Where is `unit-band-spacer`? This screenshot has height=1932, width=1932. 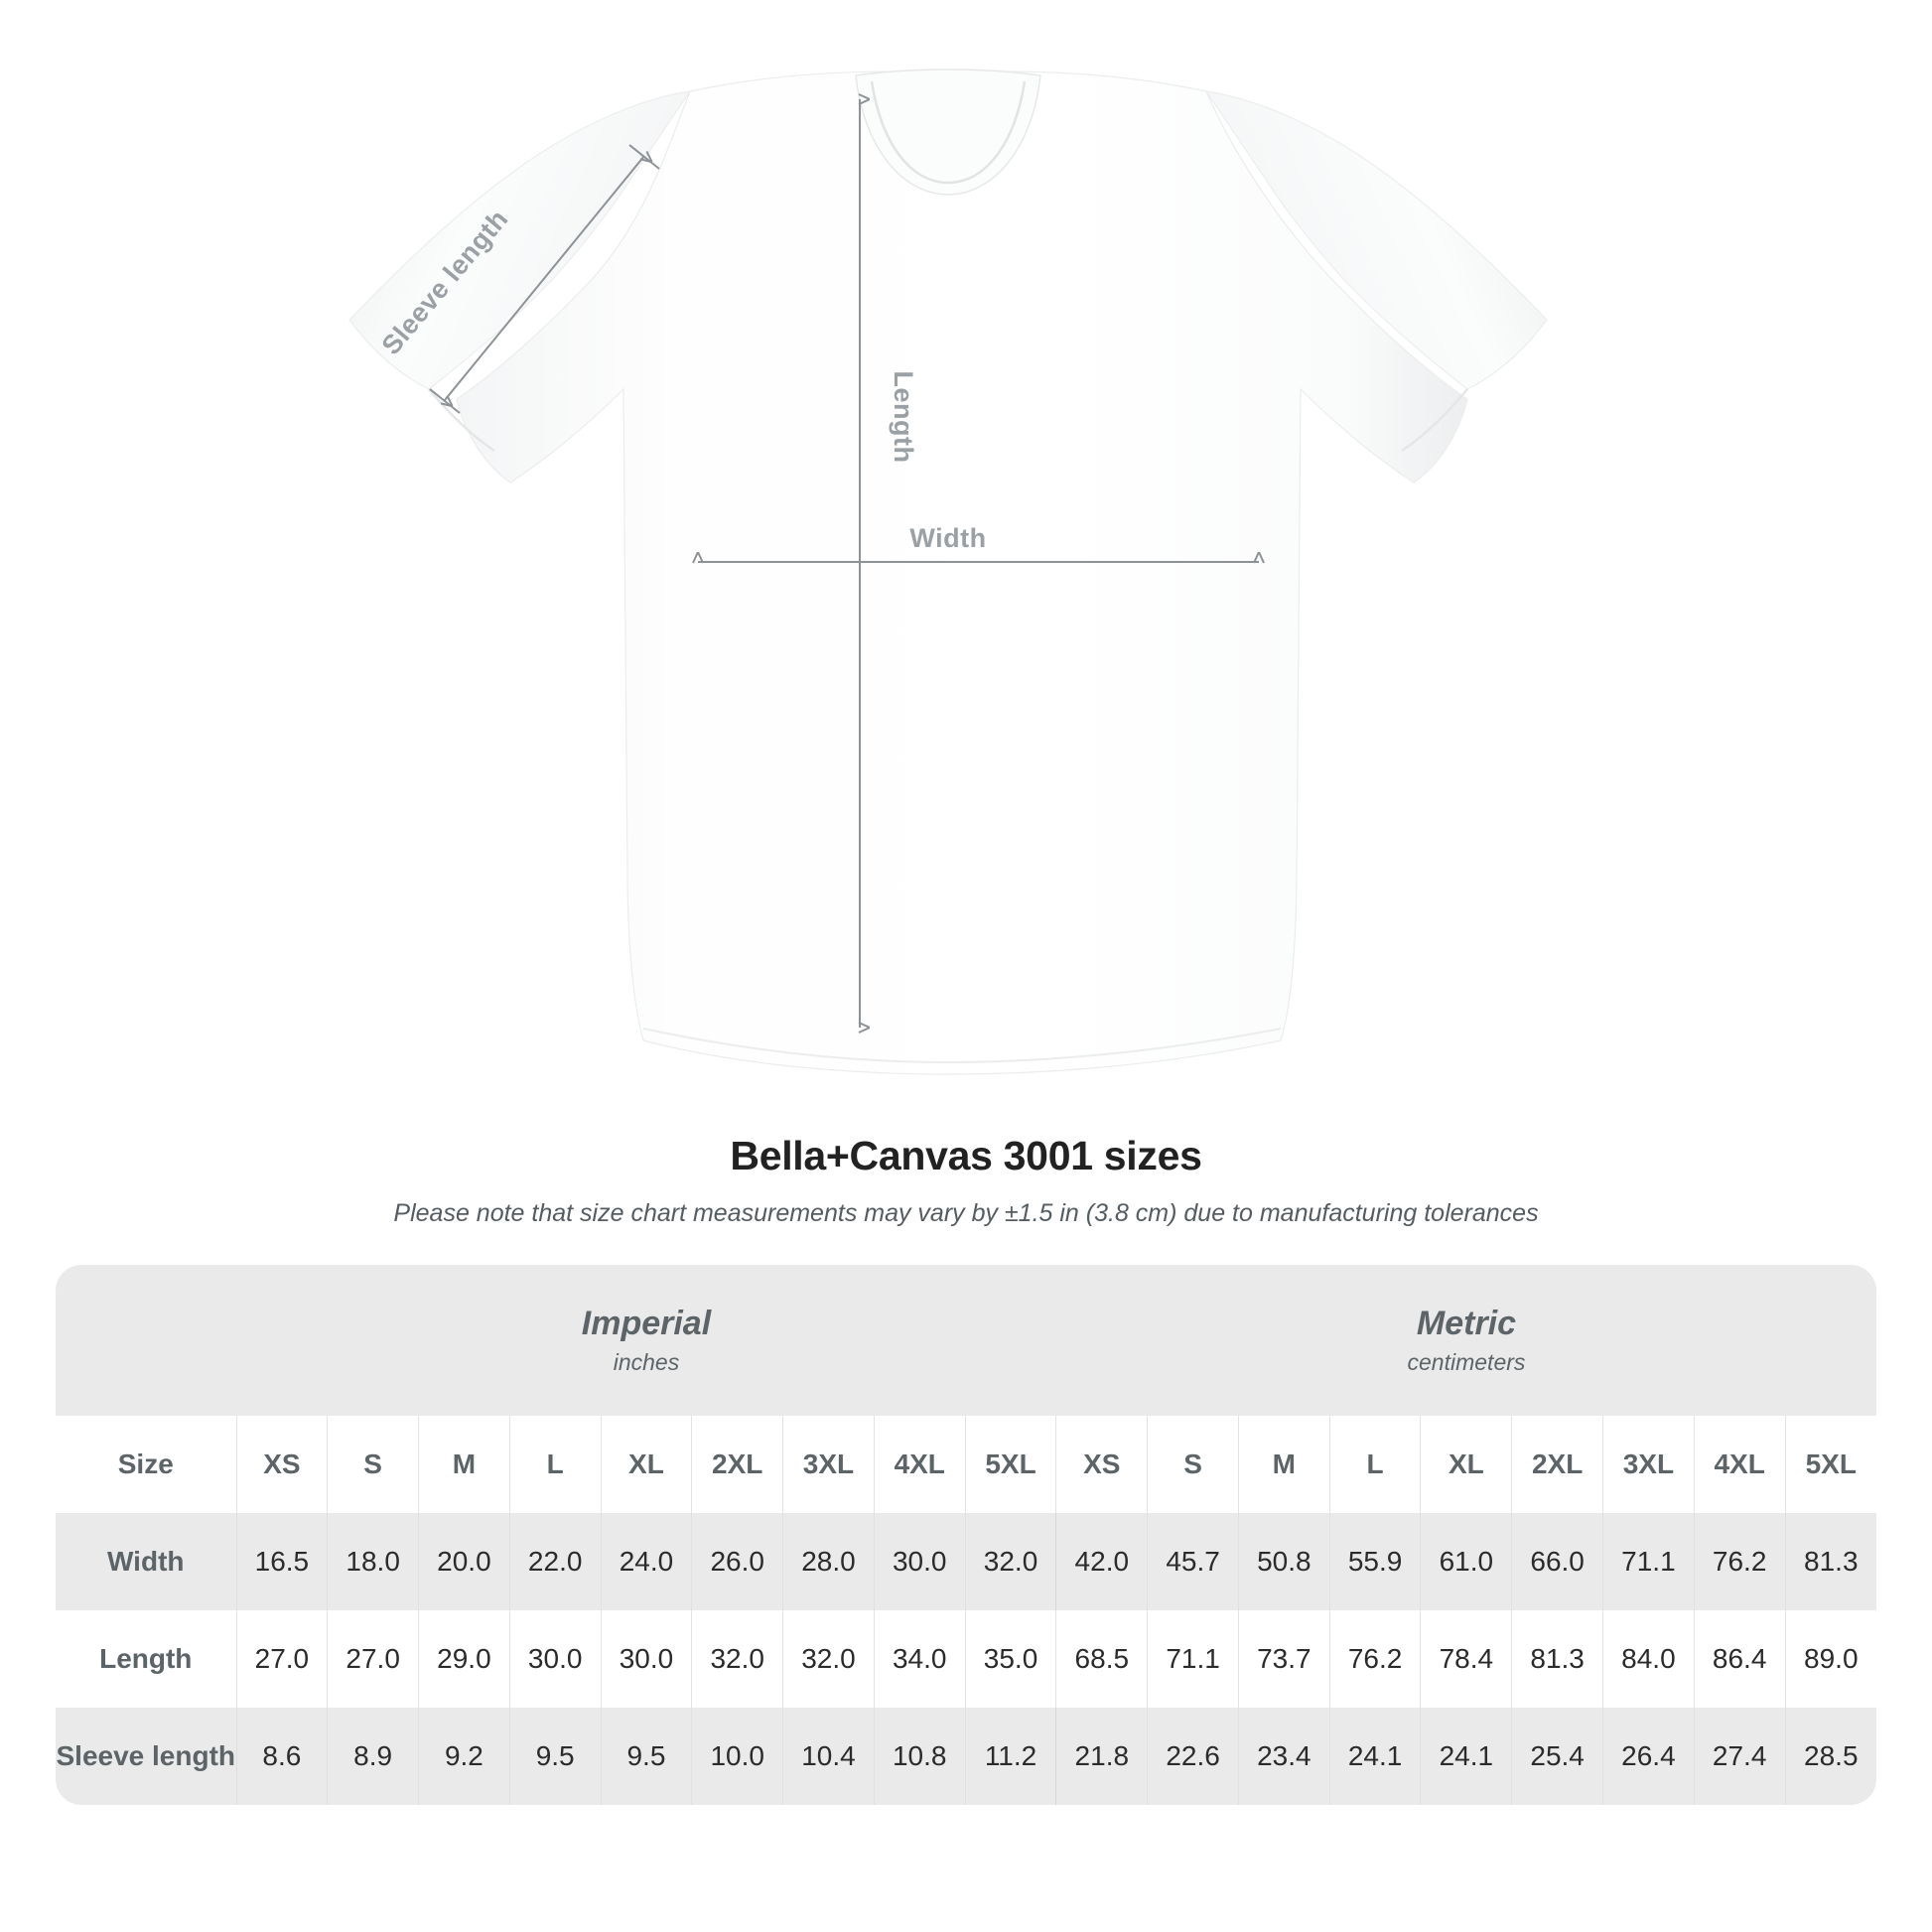 unit-band-spacer is located at coordinates (146, 1340).